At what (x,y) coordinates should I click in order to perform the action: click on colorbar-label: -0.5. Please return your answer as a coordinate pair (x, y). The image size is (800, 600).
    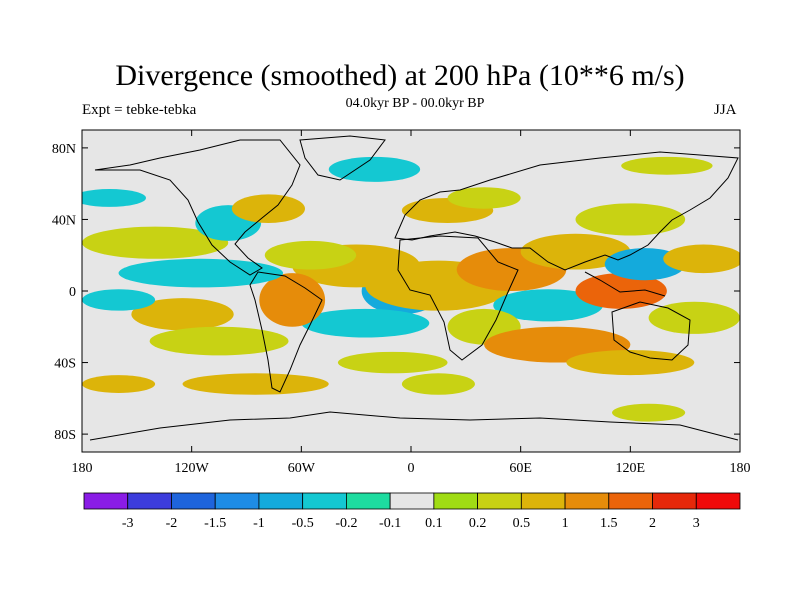
    Looking at the image, I should click on (303, 523).